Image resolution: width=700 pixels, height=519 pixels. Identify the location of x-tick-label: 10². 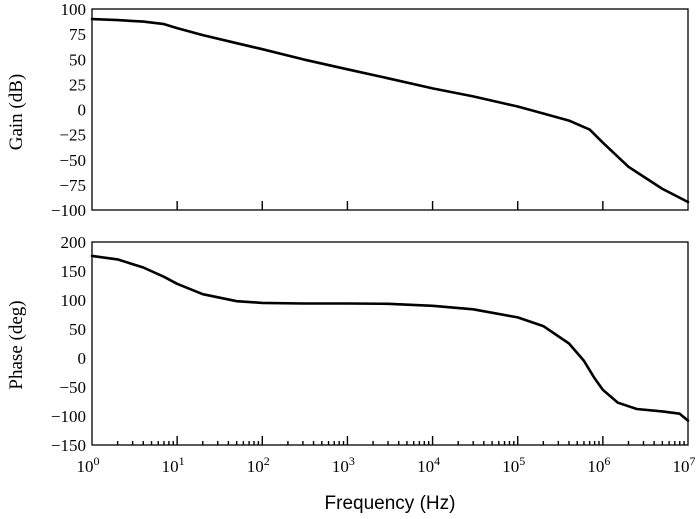
(258, 465).